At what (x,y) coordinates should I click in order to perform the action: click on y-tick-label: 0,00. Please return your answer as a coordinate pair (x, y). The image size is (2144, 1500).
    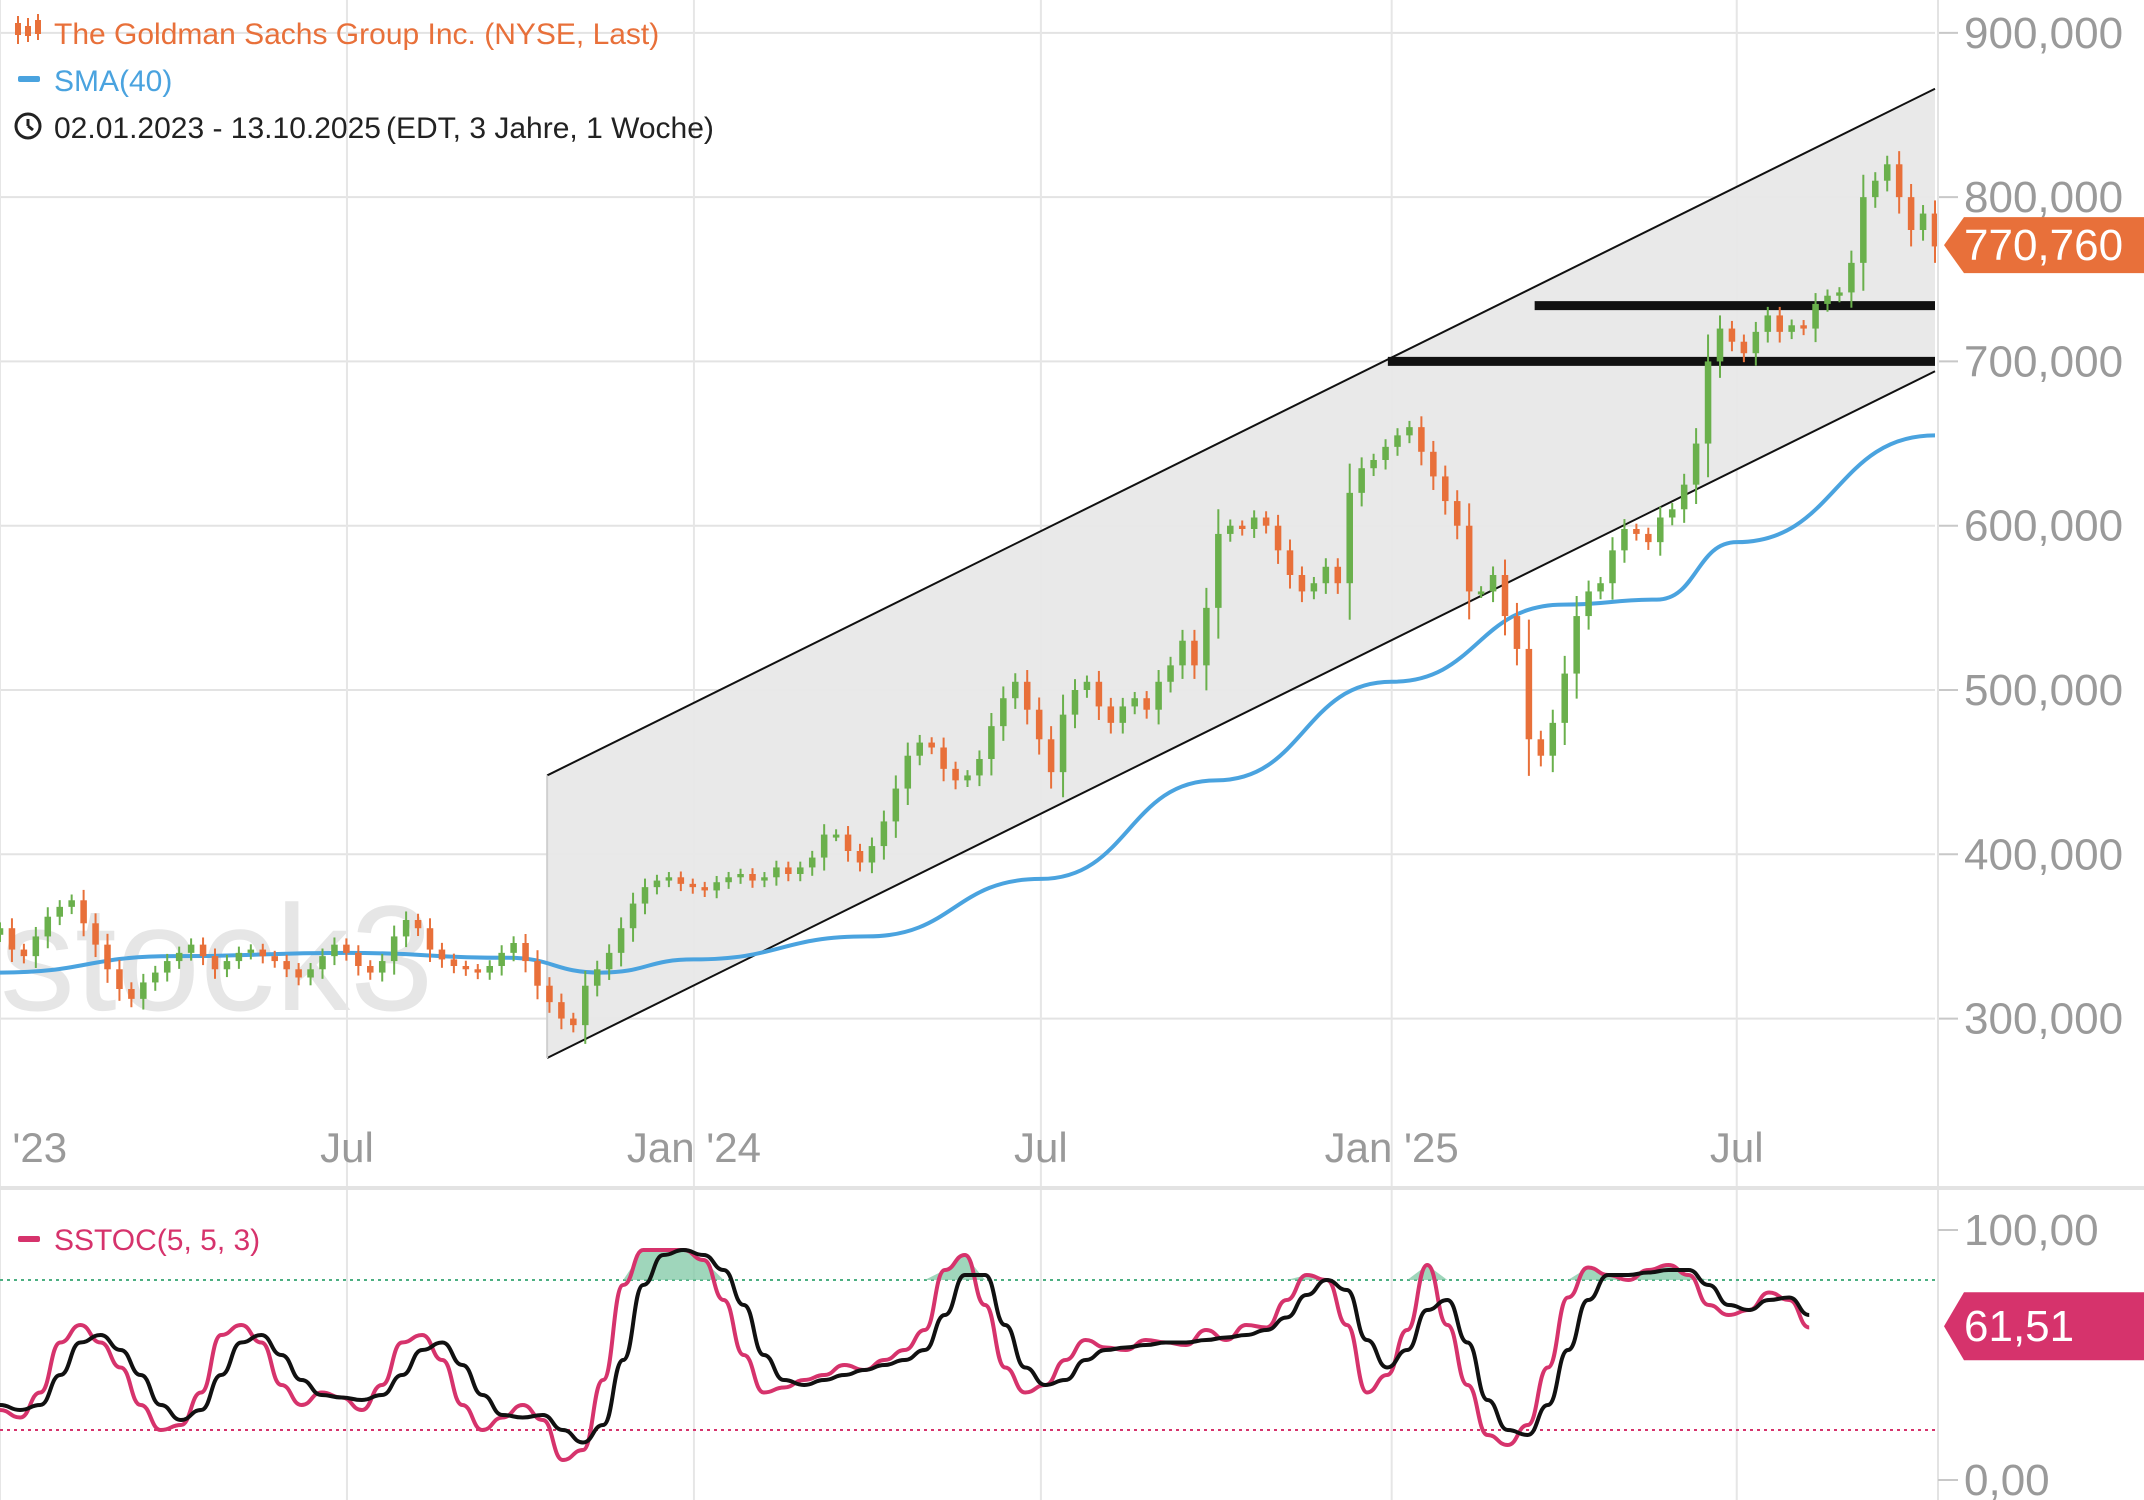
    Looking at the image, I should click on (2007, 1478).